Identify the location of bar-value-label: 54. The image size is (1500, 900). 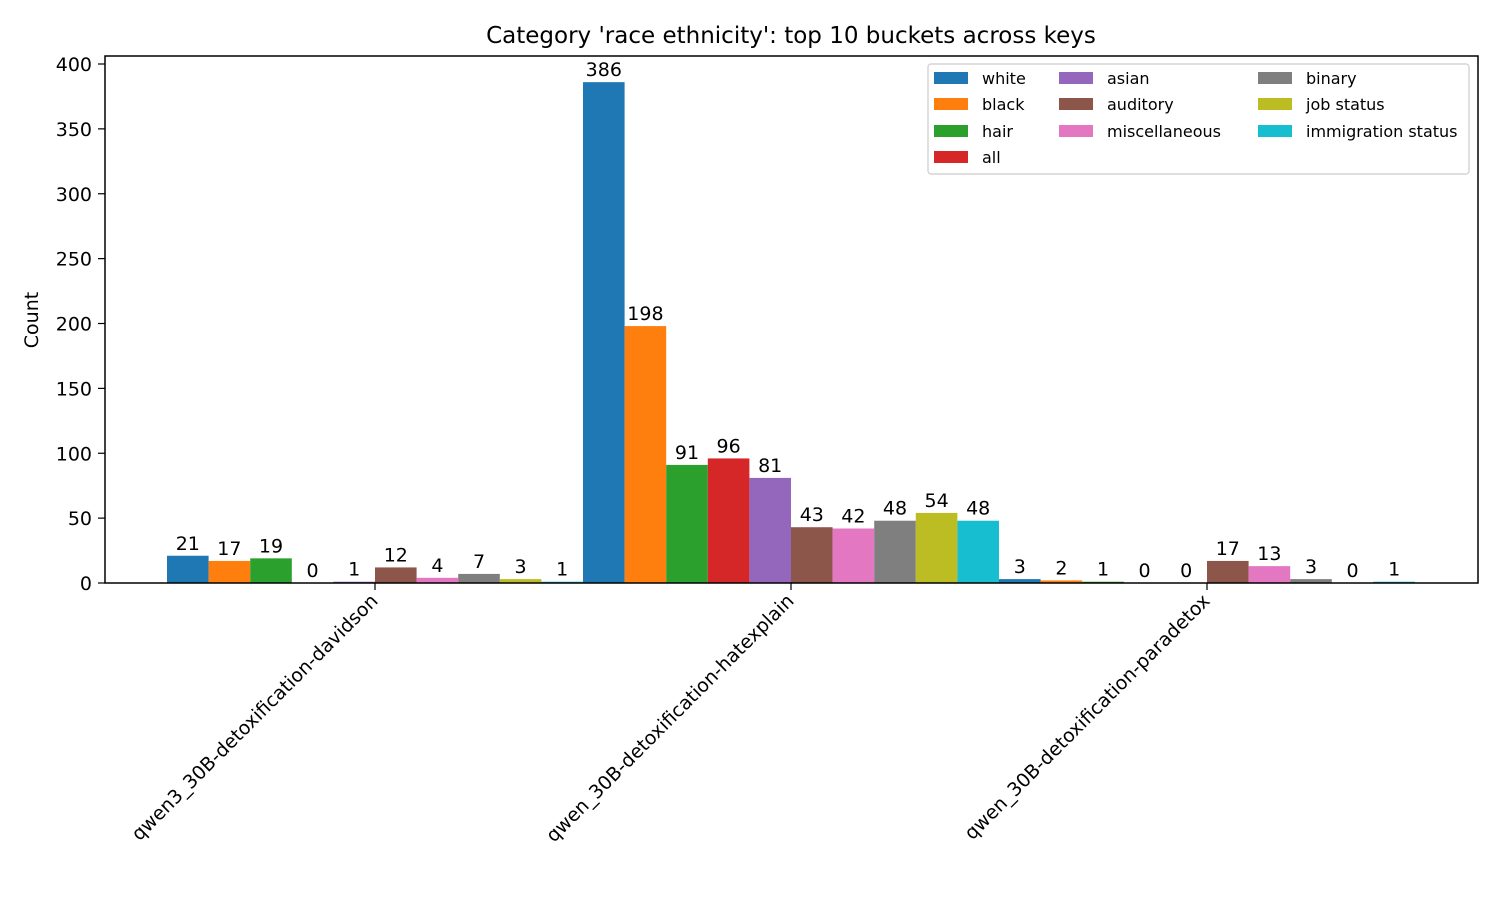
(937, 501).